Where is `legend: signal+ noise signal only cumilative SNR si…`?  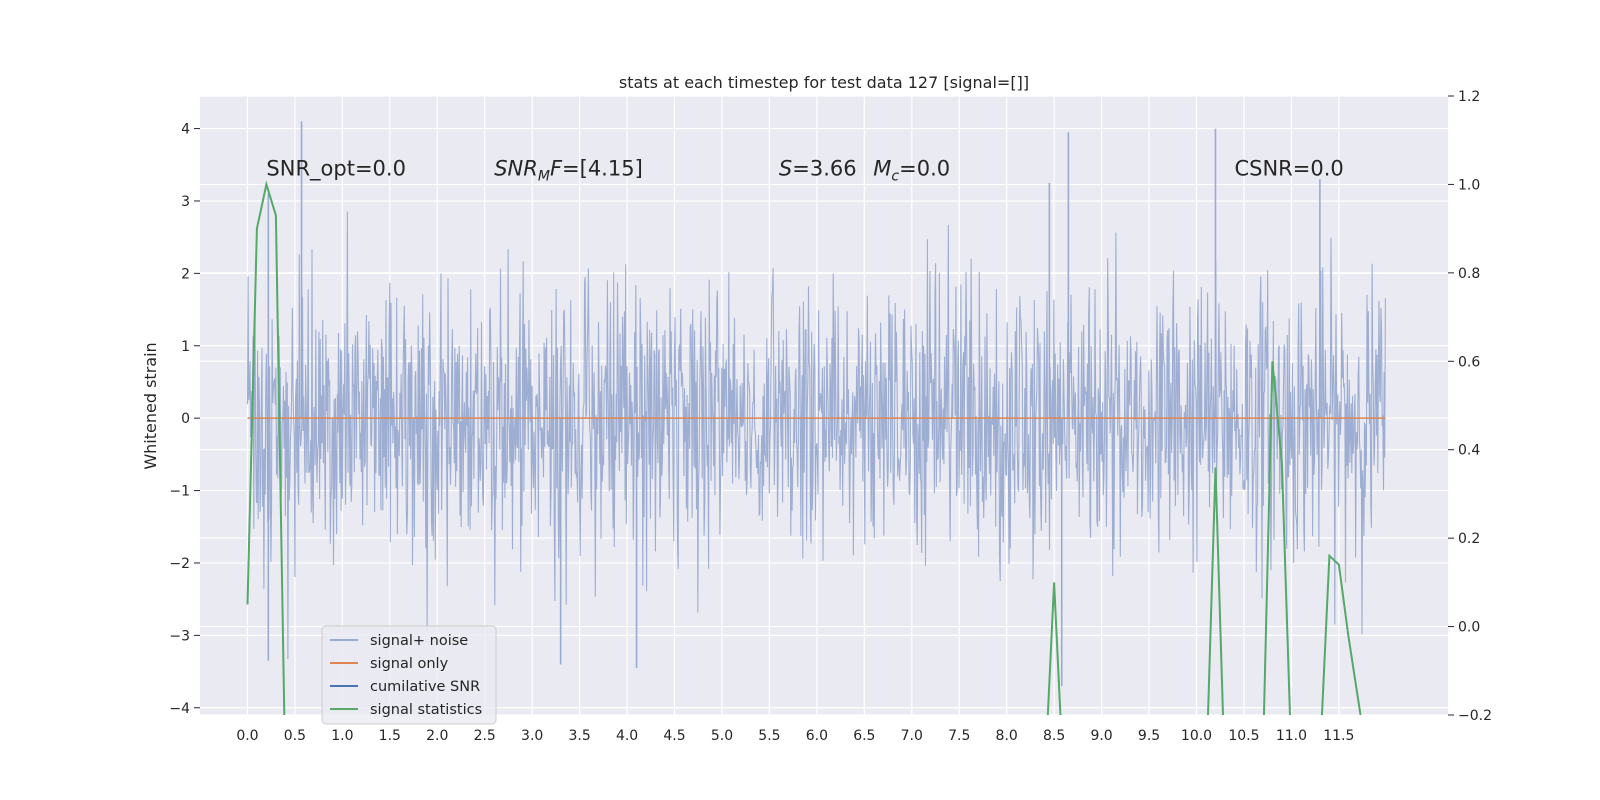 legend: signal+ noise signal only cumilative SNR si… is located at coordinates (409, 675).